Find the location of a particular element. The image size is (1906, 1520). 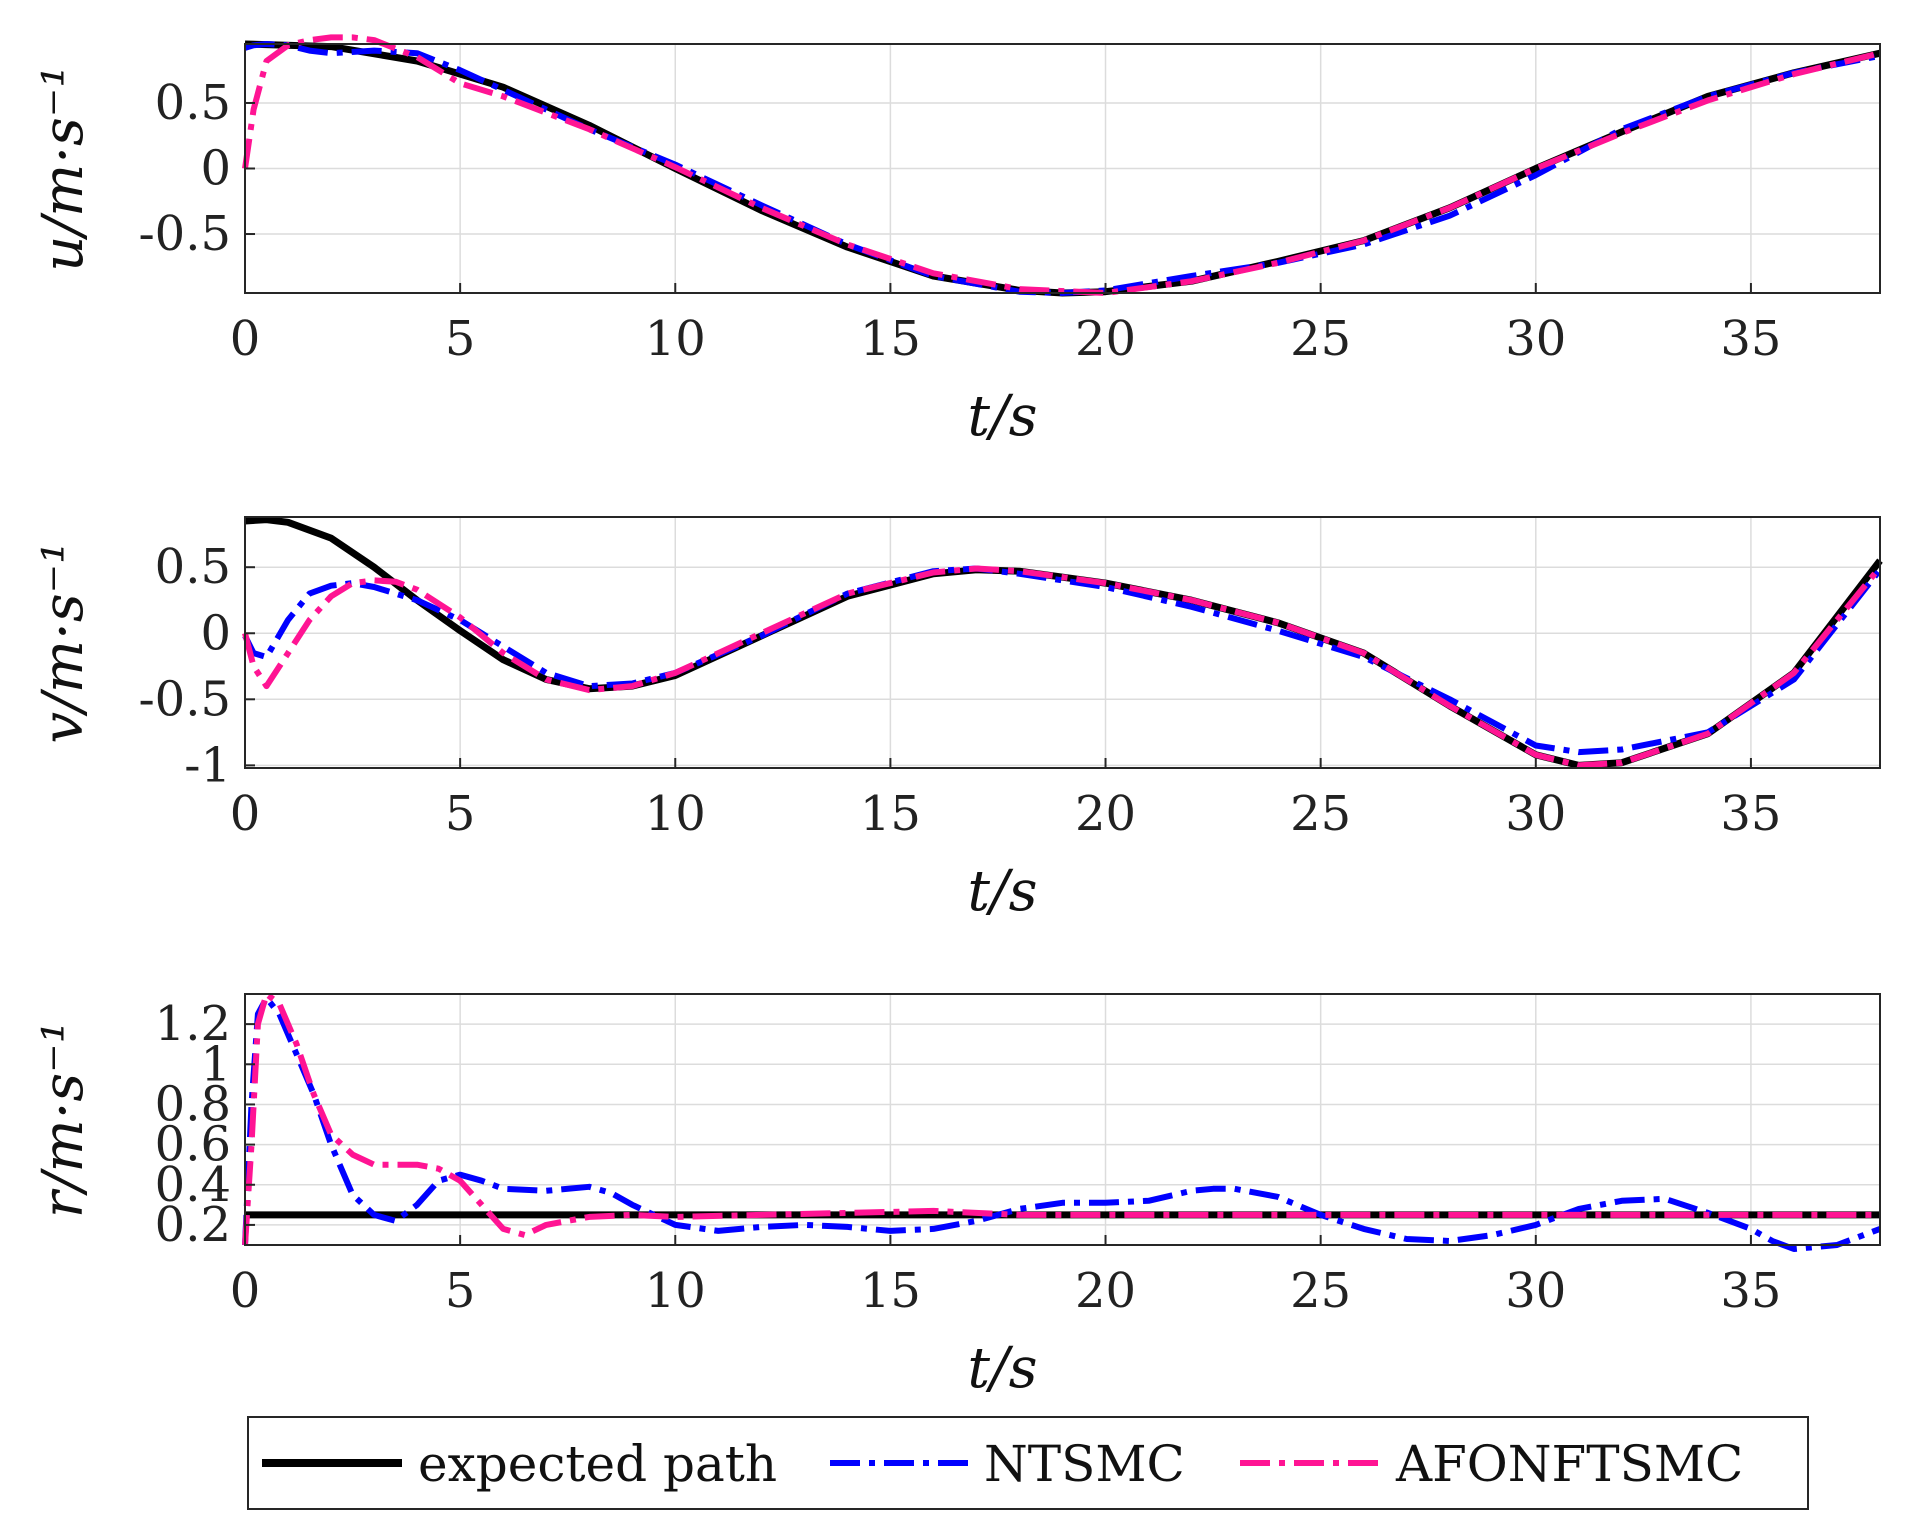

ylabel-r: r/m·s⁻¹ is located at coordinates (63, 1119).